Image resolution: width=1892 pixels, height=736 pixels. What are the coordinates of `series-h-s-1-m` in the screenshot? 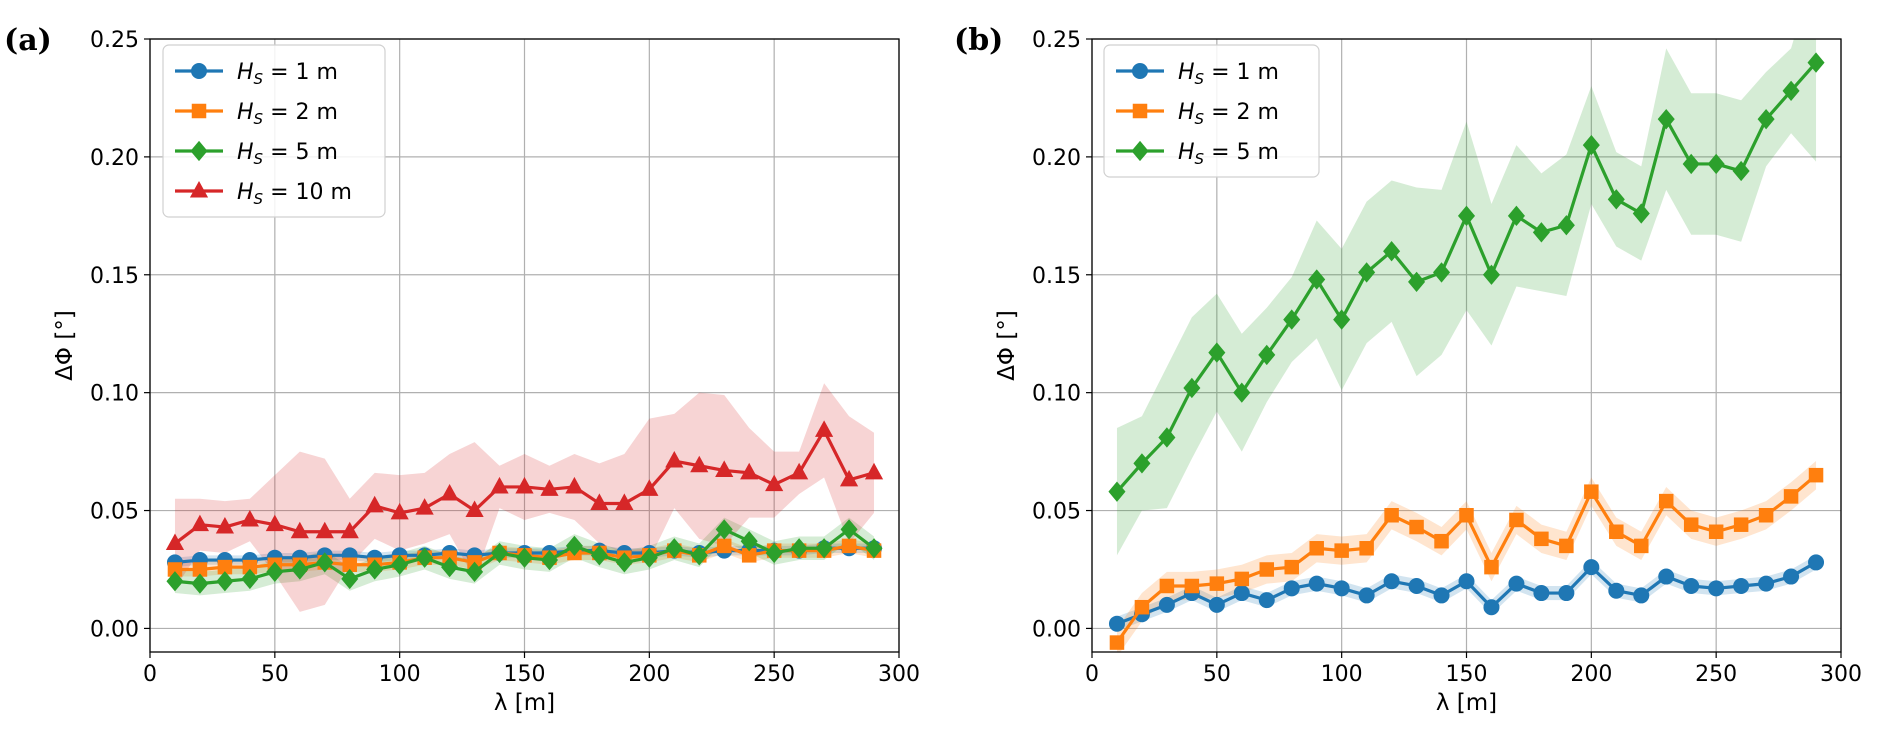 It's located at (1466, 593).